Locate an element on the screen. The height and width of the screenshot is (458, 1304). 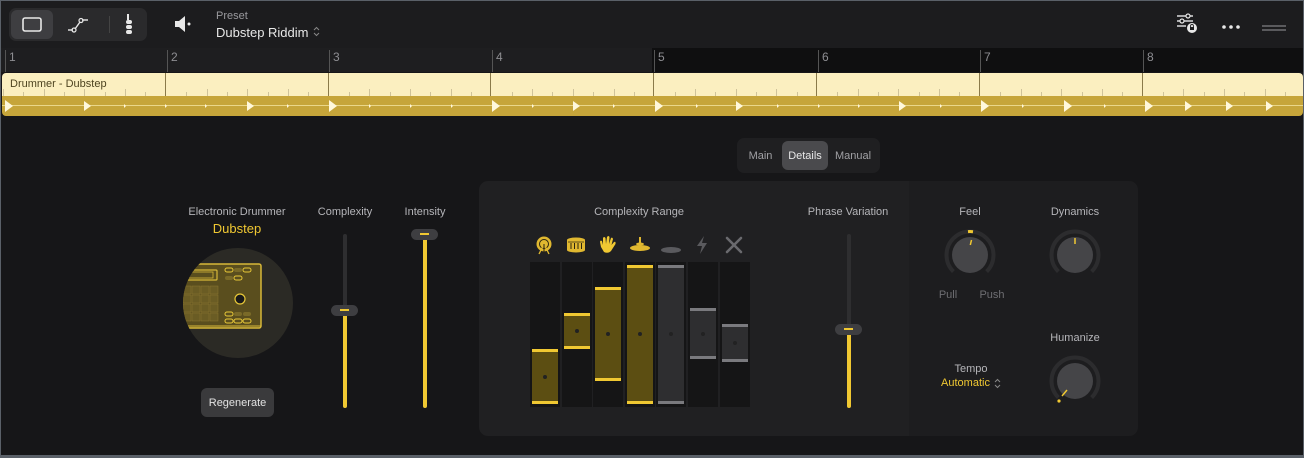
complexity-range-percussion is located at coordinates (734, 334).